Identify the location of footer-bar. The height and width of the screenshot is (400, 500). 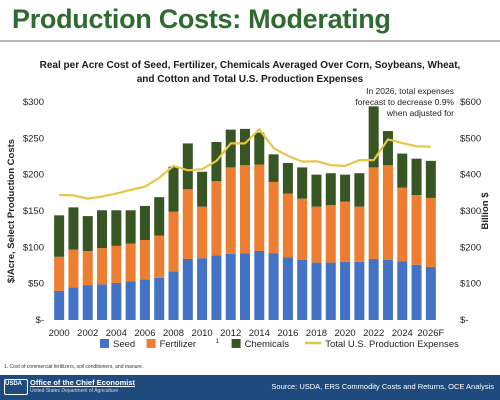
(250, 387).